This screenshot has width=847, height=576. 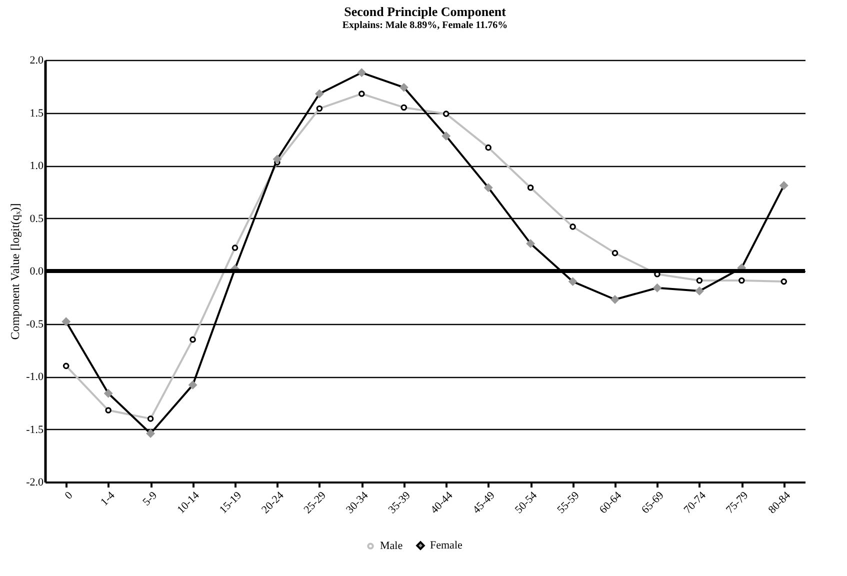 I want to click on y-tick-label: 0.0, so click(x=37, y=272).